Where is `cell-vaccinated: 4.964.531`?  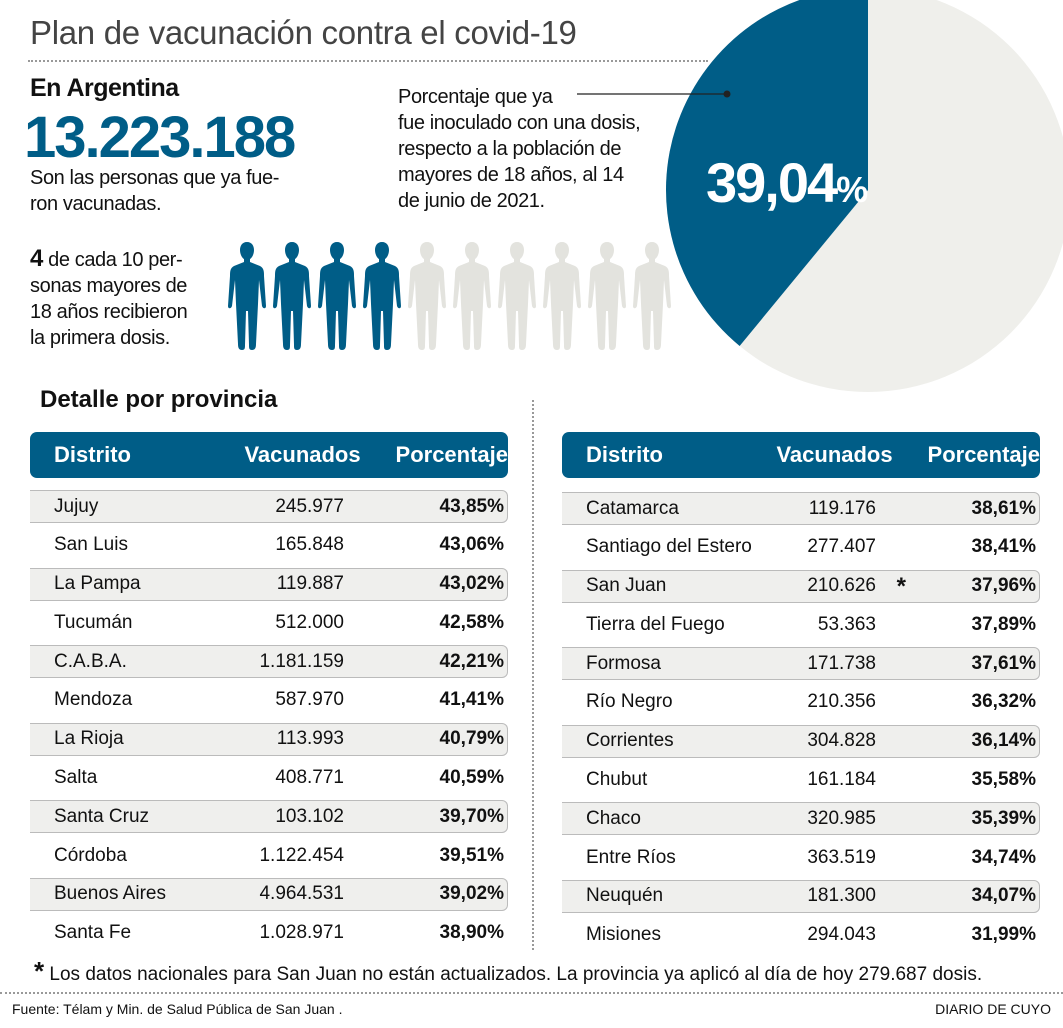
cell-vaccinated: 4.964.531 is located at coordinates (301, 894).